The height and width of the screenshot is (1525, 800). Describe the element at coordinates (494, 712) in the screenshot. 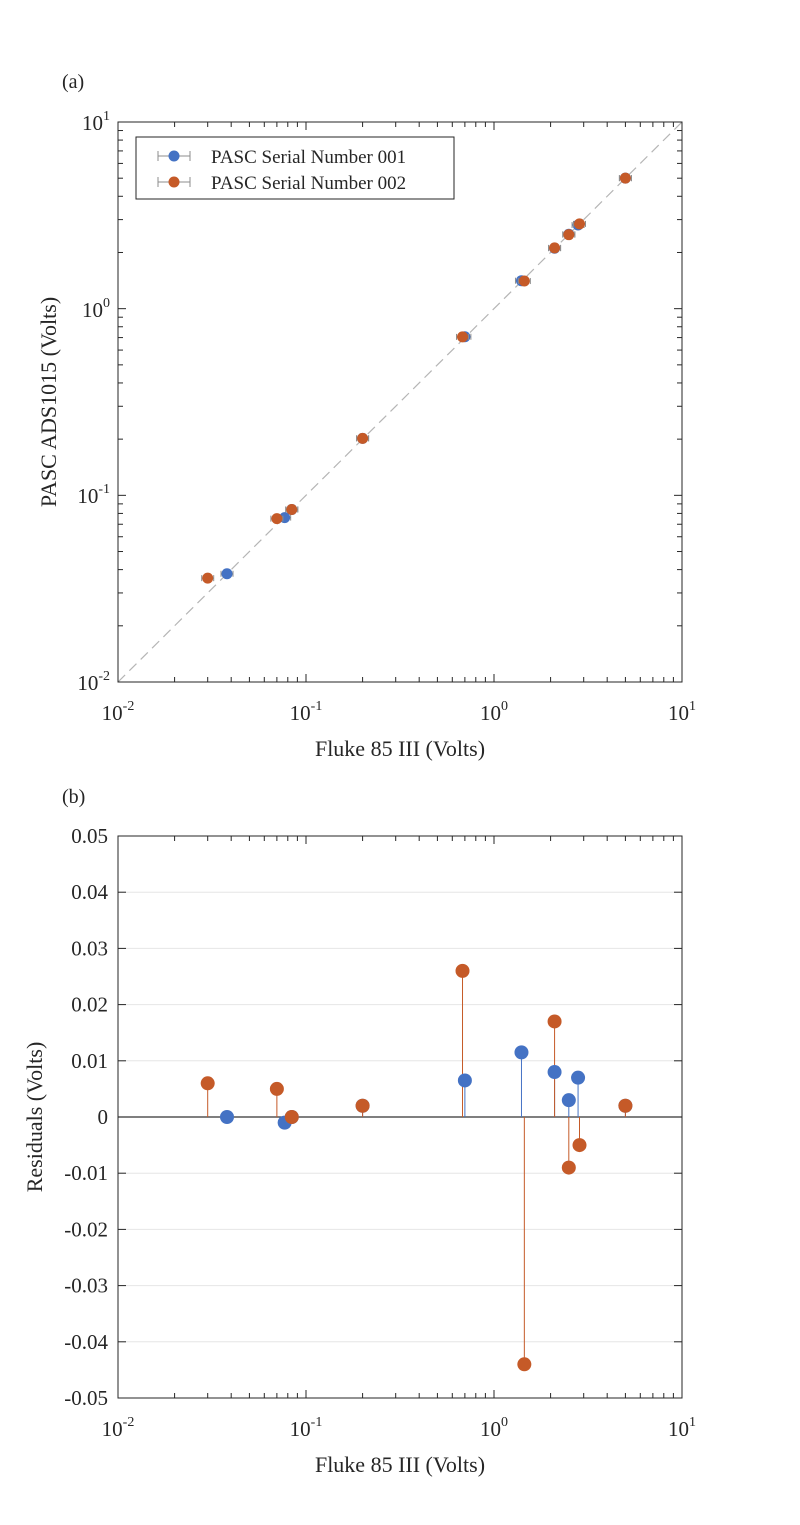

I see `panel-a-xtick-label: 10⁰` at that location.